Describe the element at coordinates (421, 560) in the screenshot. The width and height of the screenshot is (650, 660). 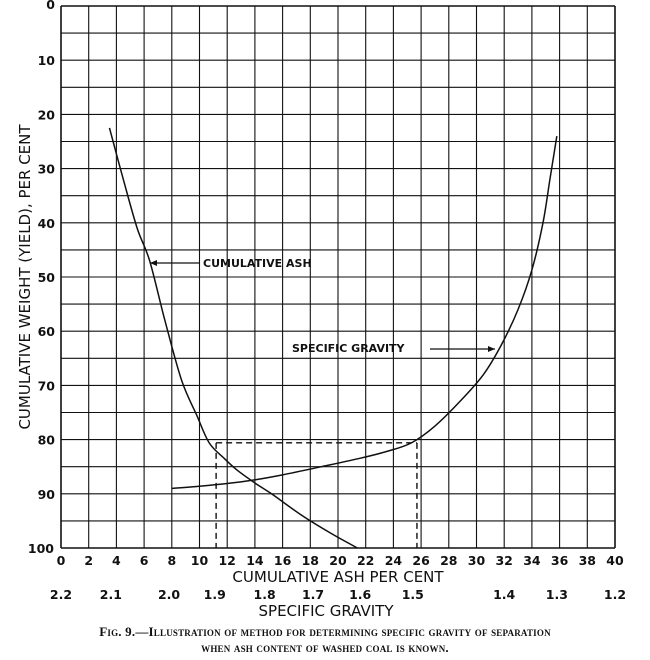
I see `x-tick-label: 26` at that location.